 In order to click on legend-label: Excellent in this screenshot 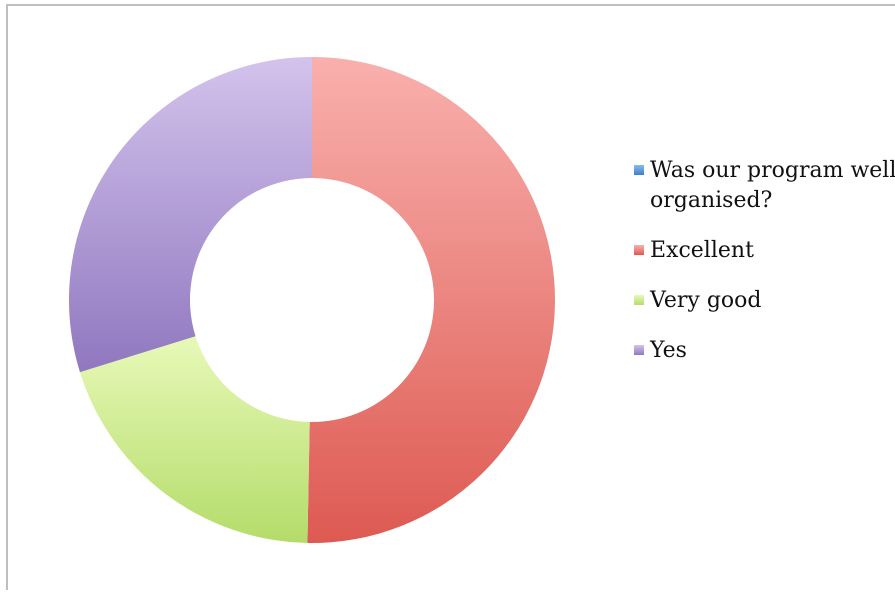, I will do `click(702, 250)`.